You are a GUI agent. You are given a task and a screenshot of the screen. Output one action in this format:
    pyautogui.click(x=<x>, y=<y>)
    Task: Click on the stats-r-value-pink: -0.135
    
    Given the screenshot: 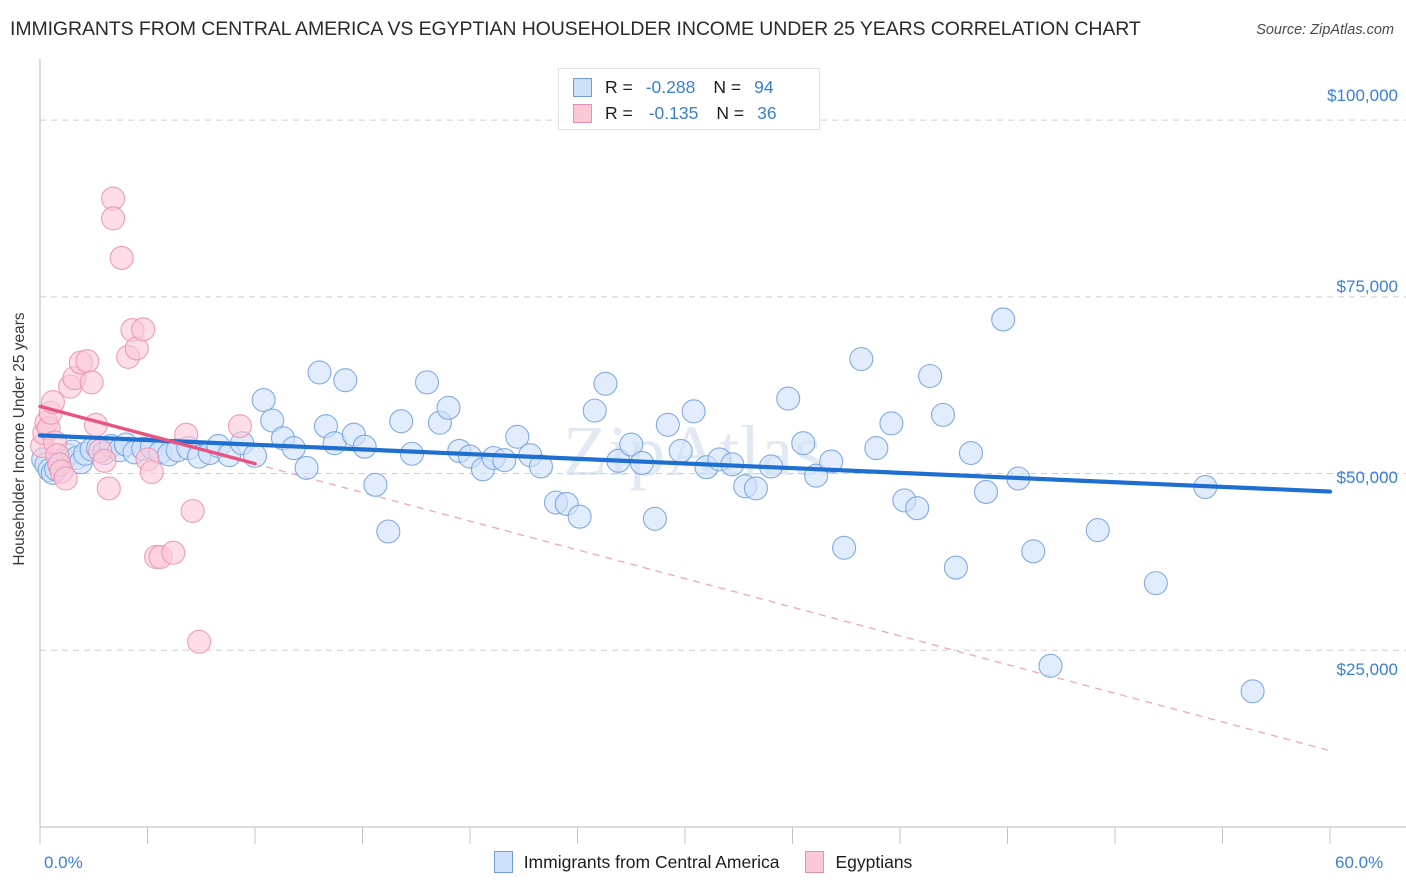 What is the action you would take?
    pyautogui.click(x=673, y=112)
    